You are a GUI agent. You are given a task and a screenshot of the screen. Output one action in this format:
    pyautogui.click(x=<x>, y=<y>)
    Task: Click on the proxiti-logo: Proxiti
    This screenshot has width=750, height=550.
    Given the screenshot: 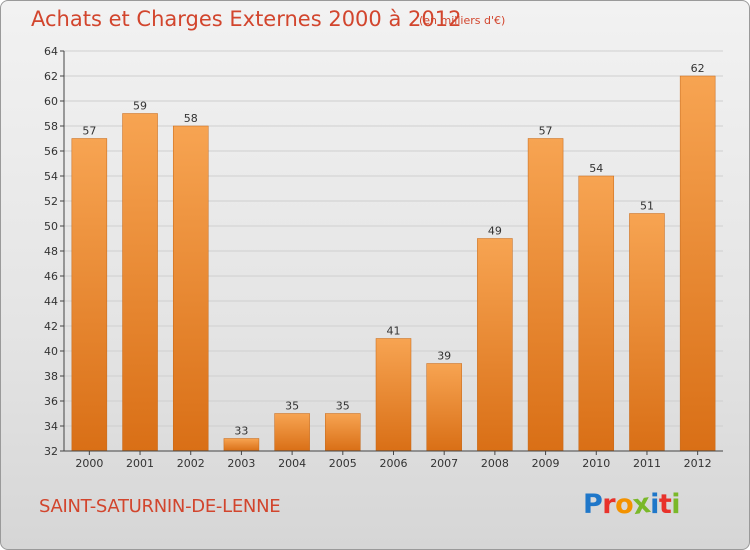 What is the action you would take?
    pyautogui.click(x=632, y=504)
    